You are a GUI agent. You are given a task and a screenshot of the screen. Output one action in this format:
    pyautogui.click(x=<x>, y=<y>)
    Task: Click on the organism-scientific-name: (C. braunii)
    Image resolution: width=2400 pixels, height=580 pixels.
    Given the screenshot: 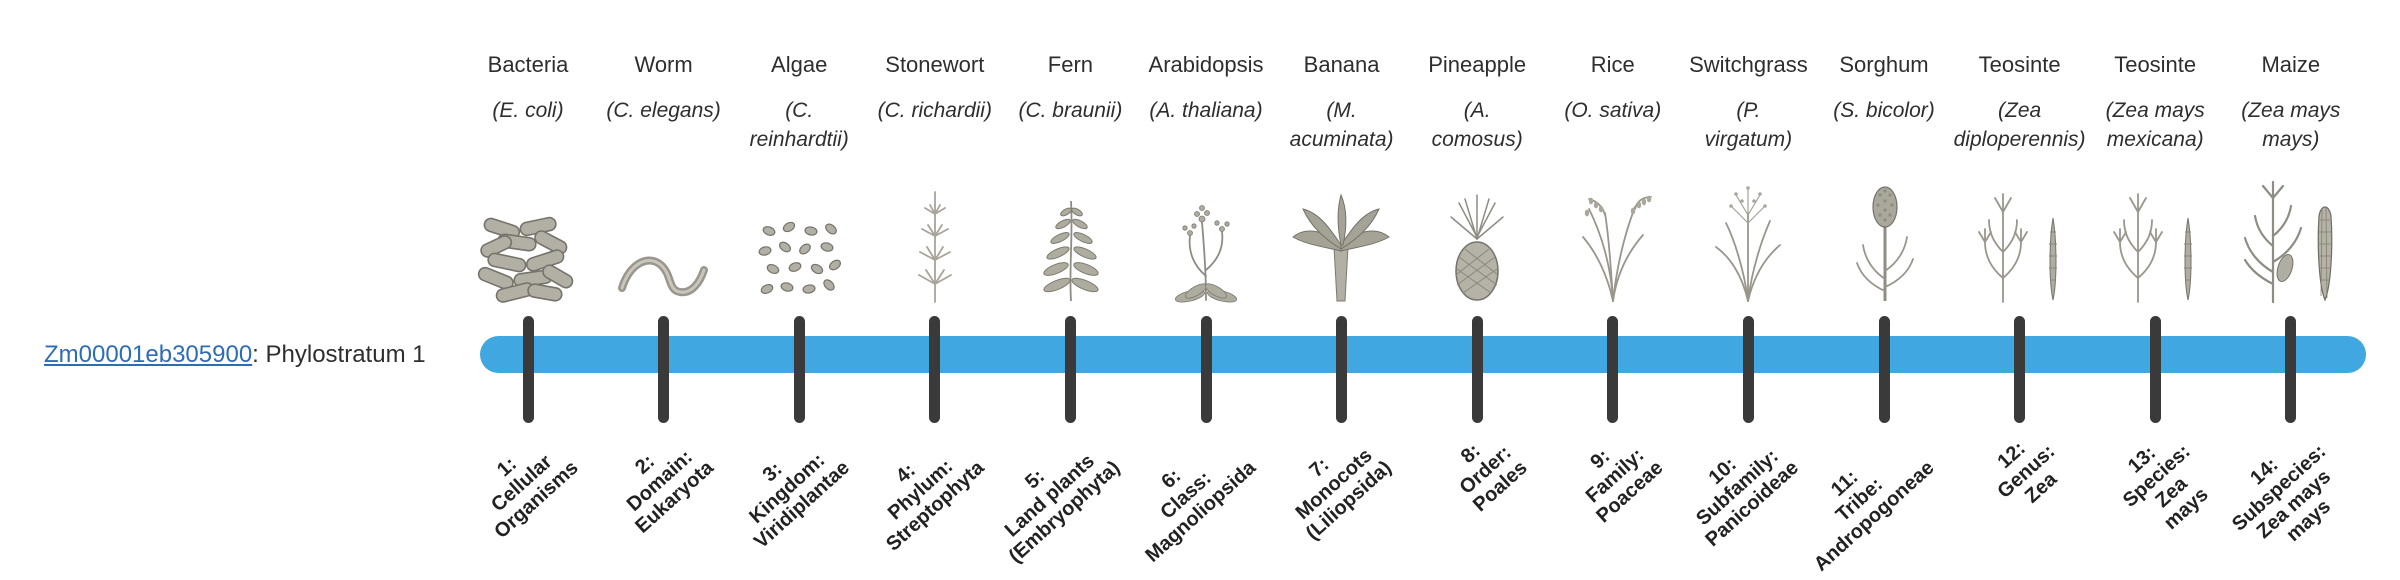 What is the action you would take?
    pyautogui.click(x=1070, y=110)
    